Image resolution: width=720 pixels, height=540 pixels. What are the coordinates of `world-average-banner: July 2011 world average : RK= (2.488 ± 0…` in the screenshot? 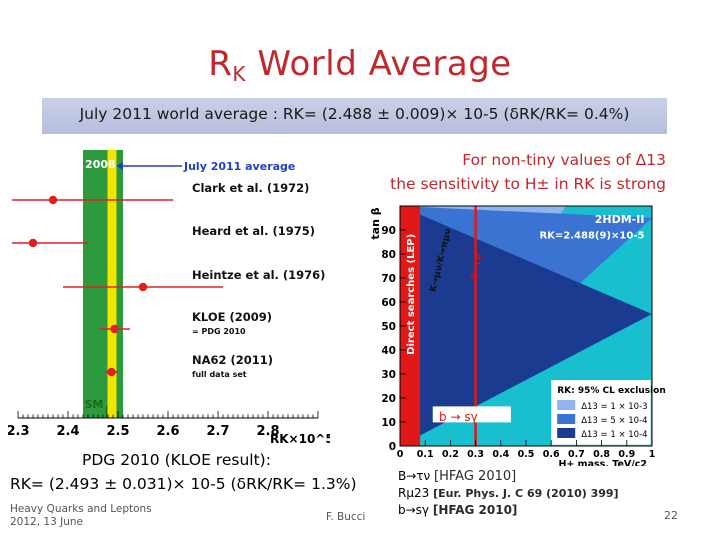 It's located at (354, 116).